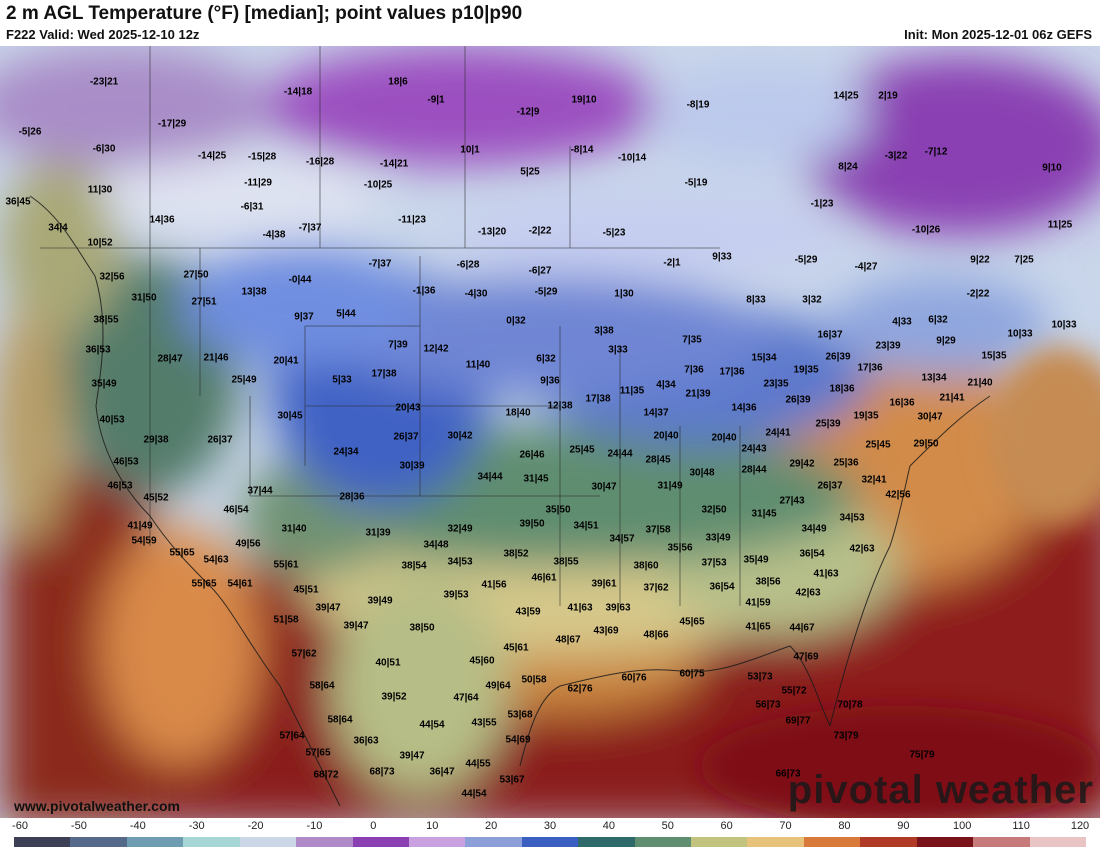 The image size is (1100, 850). I want to click on valid-time: F222 Valid: Wed 2025-12-10 12z, so click(103, 34).